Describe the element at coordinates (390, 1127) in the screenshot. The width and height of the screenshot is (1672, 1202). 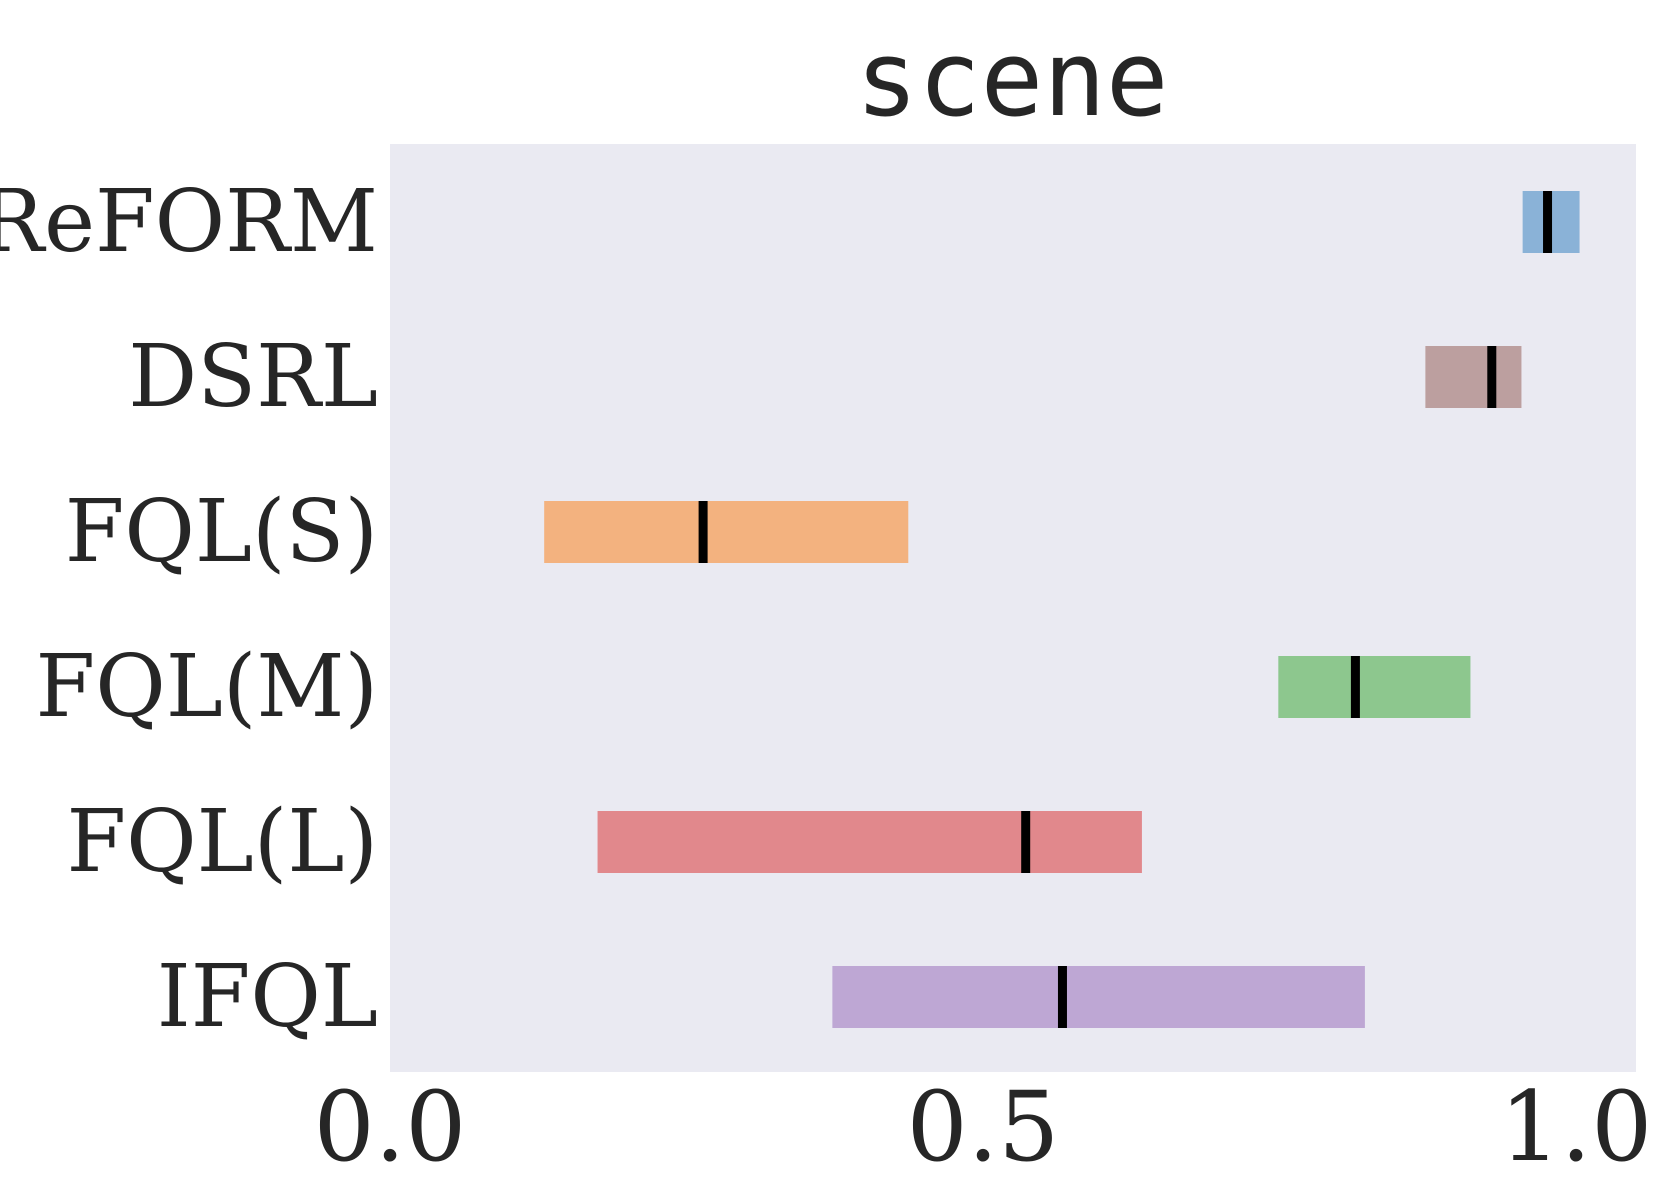
I see `x-tick-label: 0.0` at that location.